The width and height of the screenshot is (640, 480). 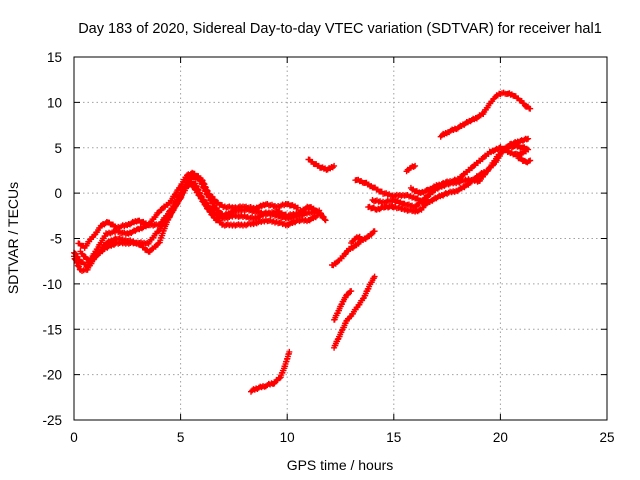 What do you see at coordinates (393, 437) in the screenshot?
I see `x-tick-label: 15` at bounding box center [393, 437].